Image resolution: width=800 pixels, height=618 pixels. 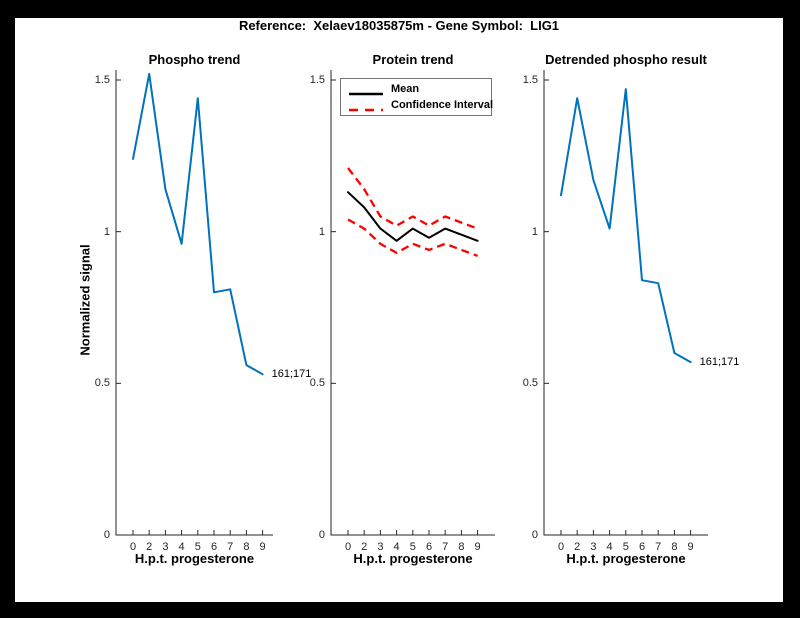 What do you see at coordinates (626, 558) in the screenshot?
I see `x-axis-label-detrended: H.p.t. progesterone` at bounding box center [626, 558].